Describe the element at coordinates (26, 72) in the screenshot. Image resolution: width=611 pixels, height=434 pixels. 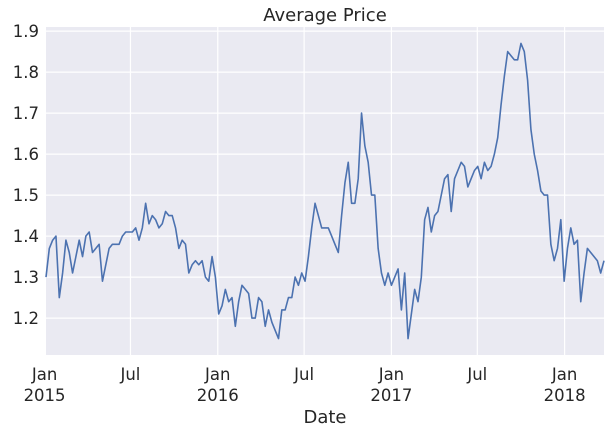
I see `y-tick-label: 1.8` at that location.